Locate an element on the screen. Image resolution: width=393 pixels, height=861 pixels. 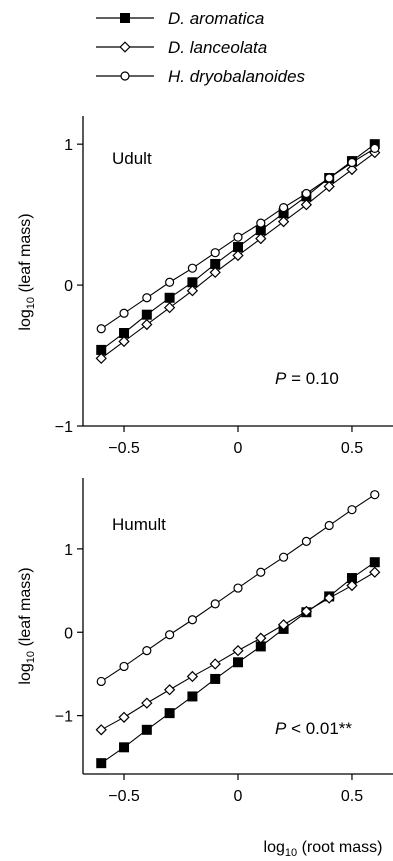
humult-x-tick-label: 0.5 is located at coordinates (352, 796).